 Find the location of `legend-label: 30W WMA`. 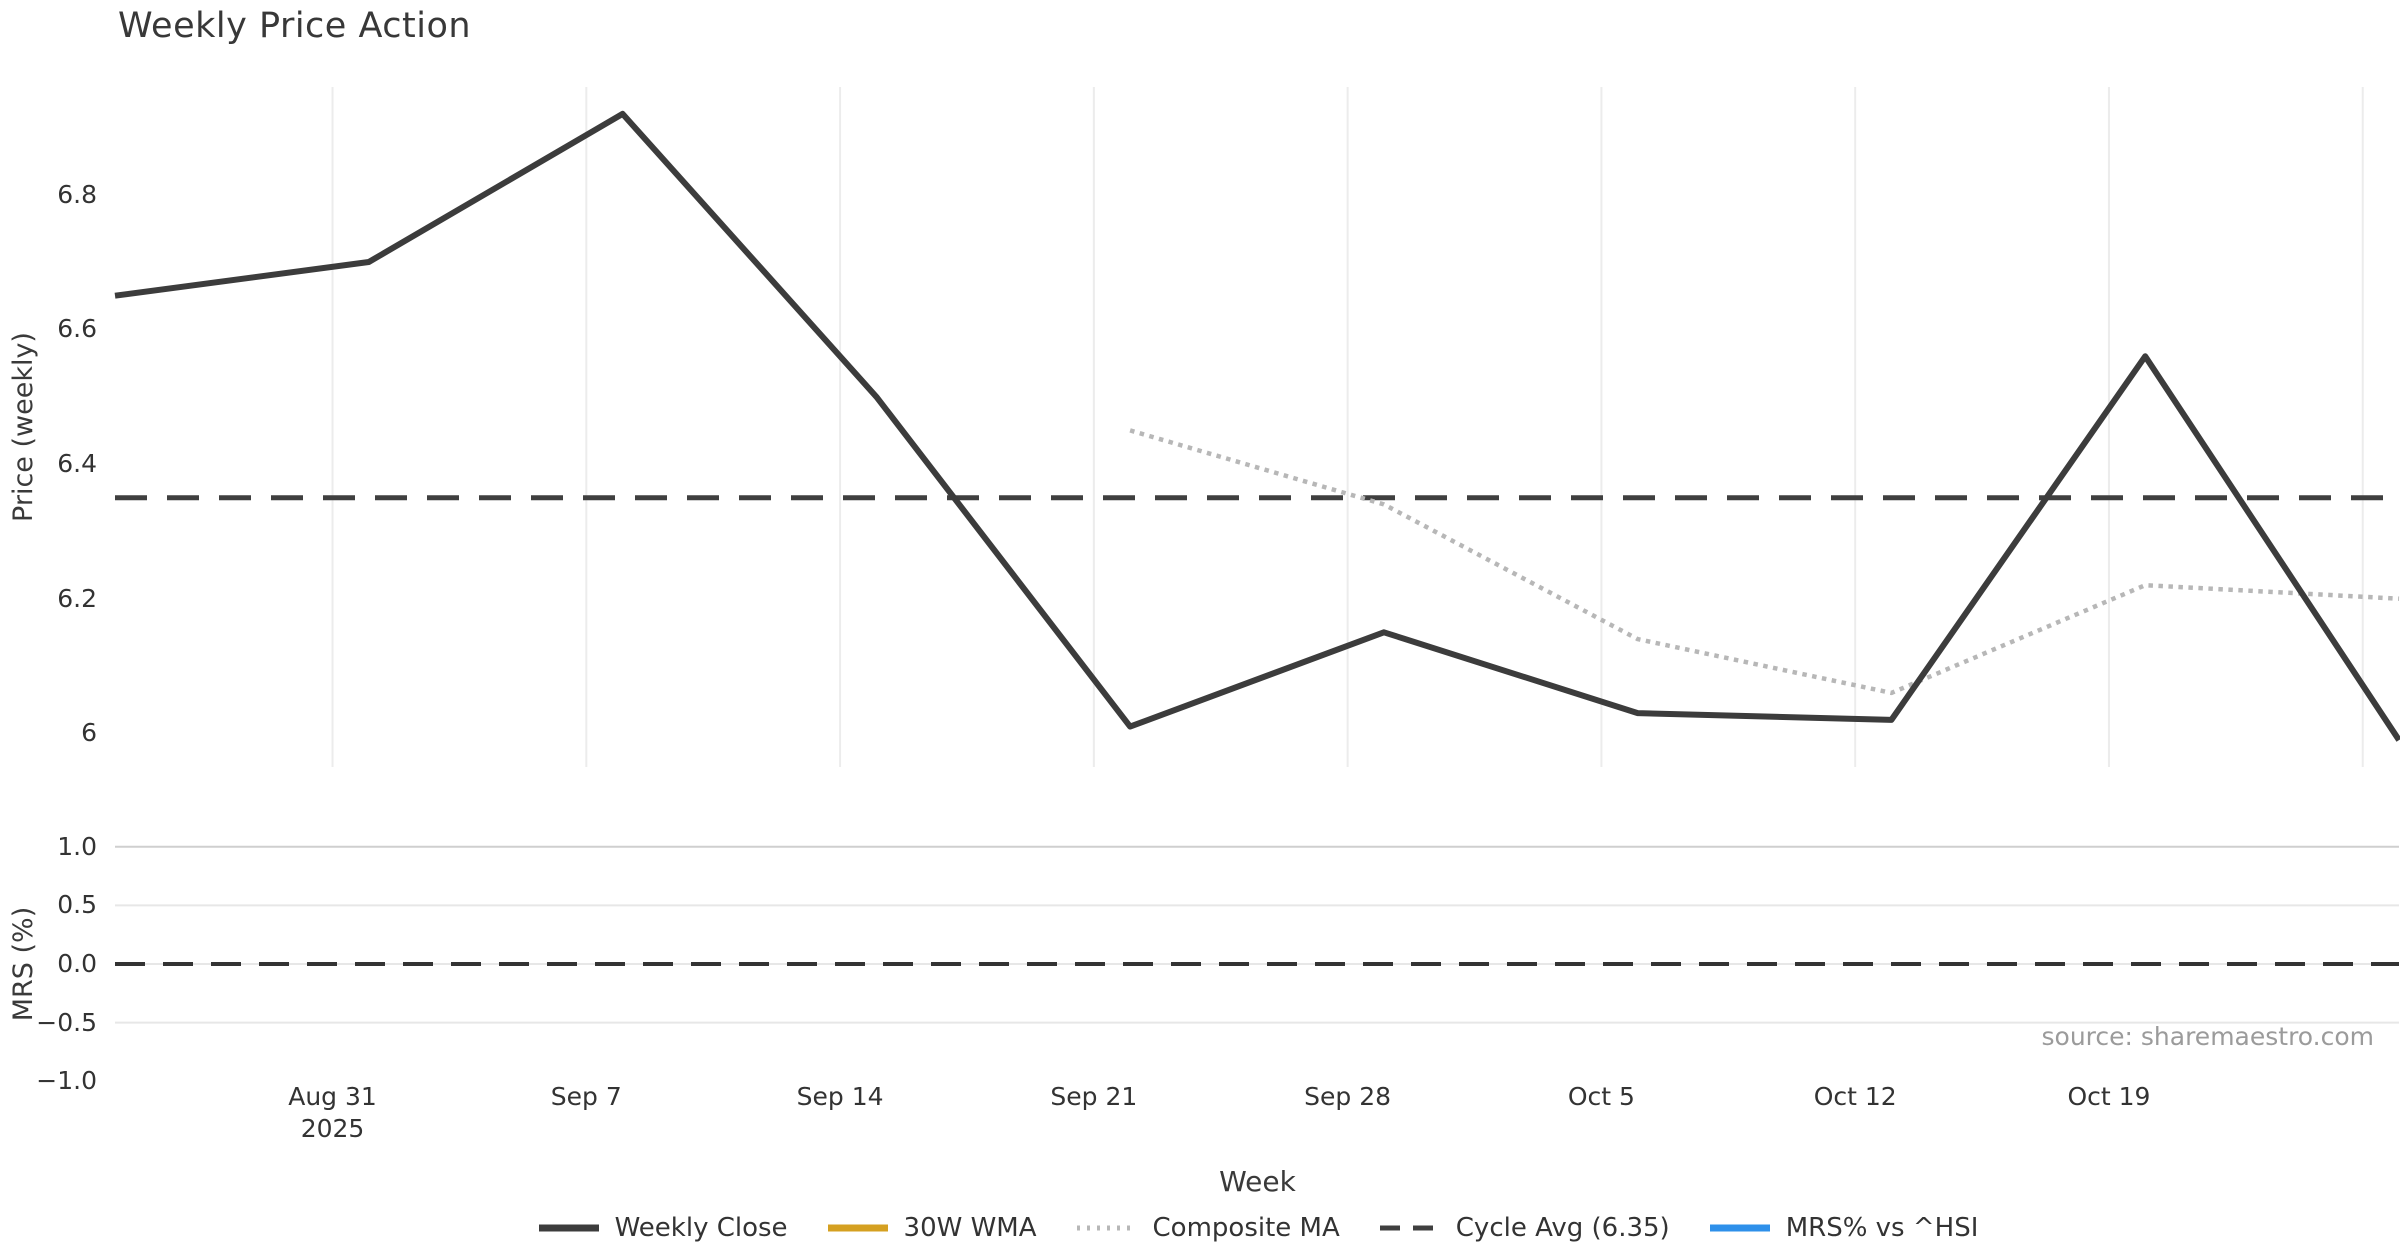

legend-label: 30W WMA is located at coordinates (970, 1228).